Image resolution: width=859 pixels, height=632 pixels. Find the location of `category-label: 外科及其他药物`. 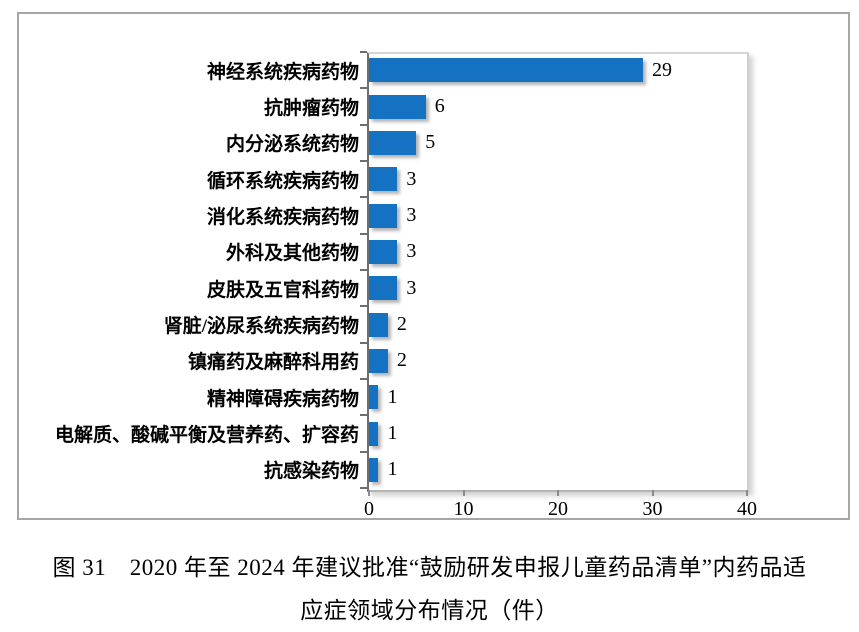

category-label: 外科及其他药物 is located at coordinates (292, 254).